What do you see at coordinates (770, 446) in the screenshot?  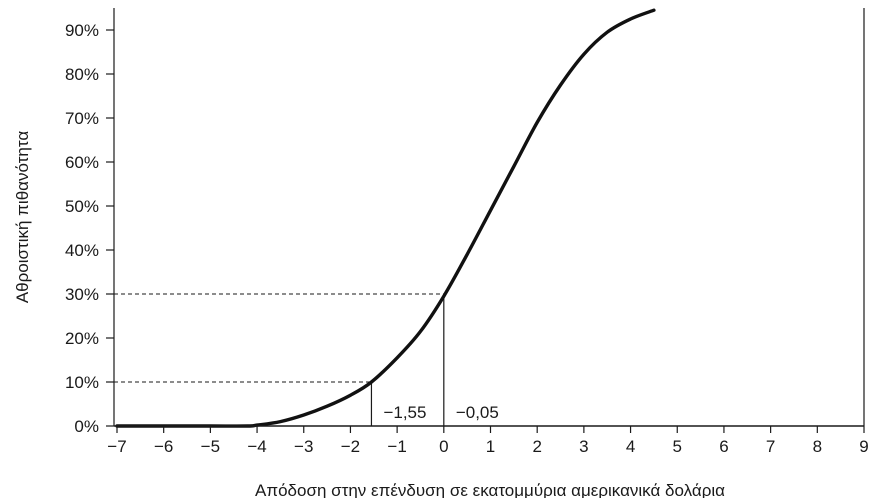 I see `x-tick-label: 7` at bounding box center [770, 446].